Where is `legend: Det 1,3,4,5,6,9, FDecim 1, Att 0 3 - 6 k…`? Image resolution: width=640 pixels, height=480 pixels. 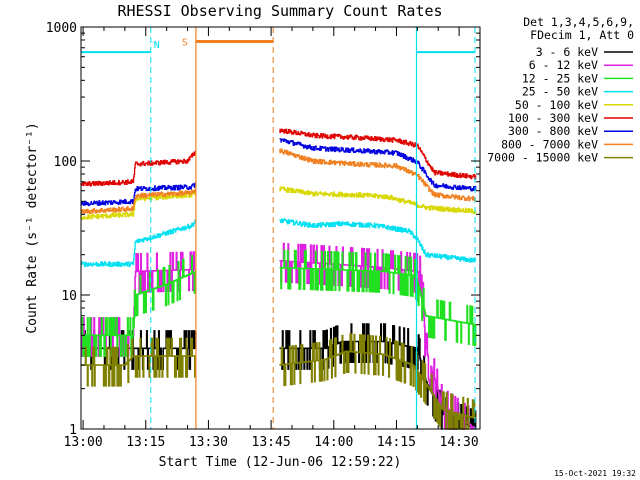 legend: Det 1,3,4,5,6,9, FDecim 1, Att 0 3 - 6 k… is located at coordinates (560, 90).